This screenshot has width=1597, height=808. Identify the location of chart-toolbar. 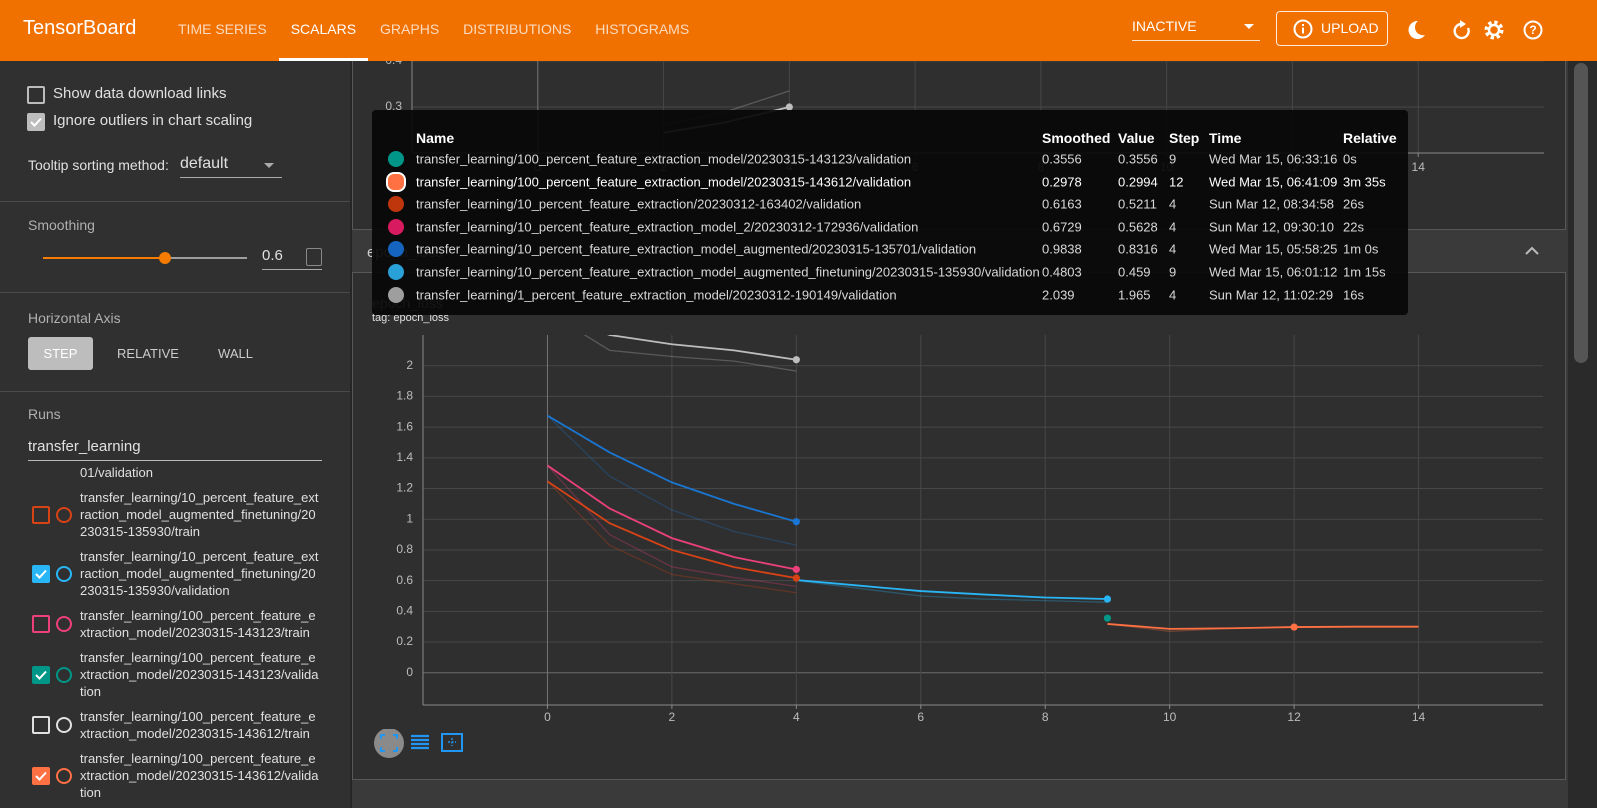
(418, 743).